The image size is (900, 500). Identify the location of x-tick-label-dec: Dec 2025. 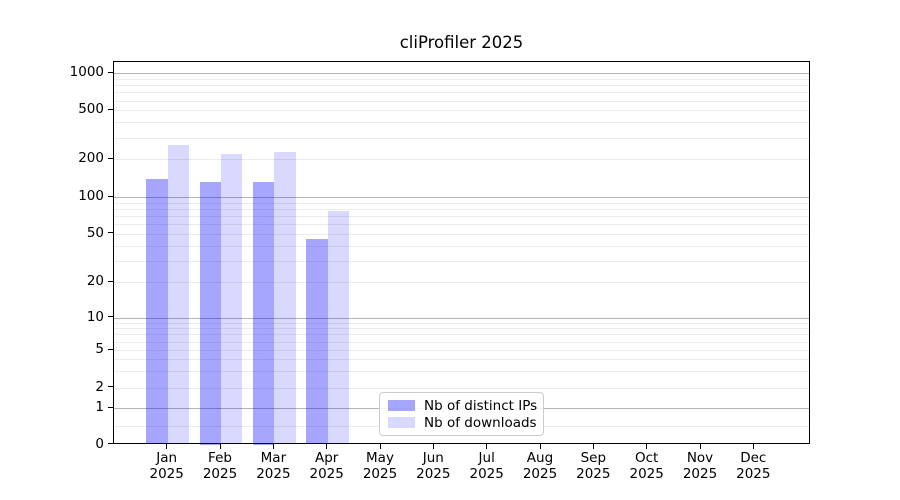
(753, 465).